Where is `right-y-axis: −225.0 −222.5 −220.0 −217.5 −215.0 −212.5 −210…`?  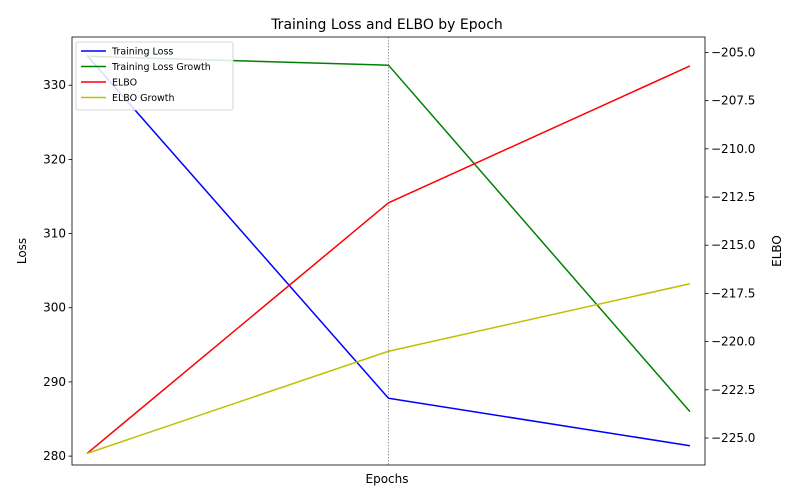
right-y-axis: −225.0 −222.5 −220.0 −217.5 −215.0 −212.5 −210… is located at coordinates (730, 245).